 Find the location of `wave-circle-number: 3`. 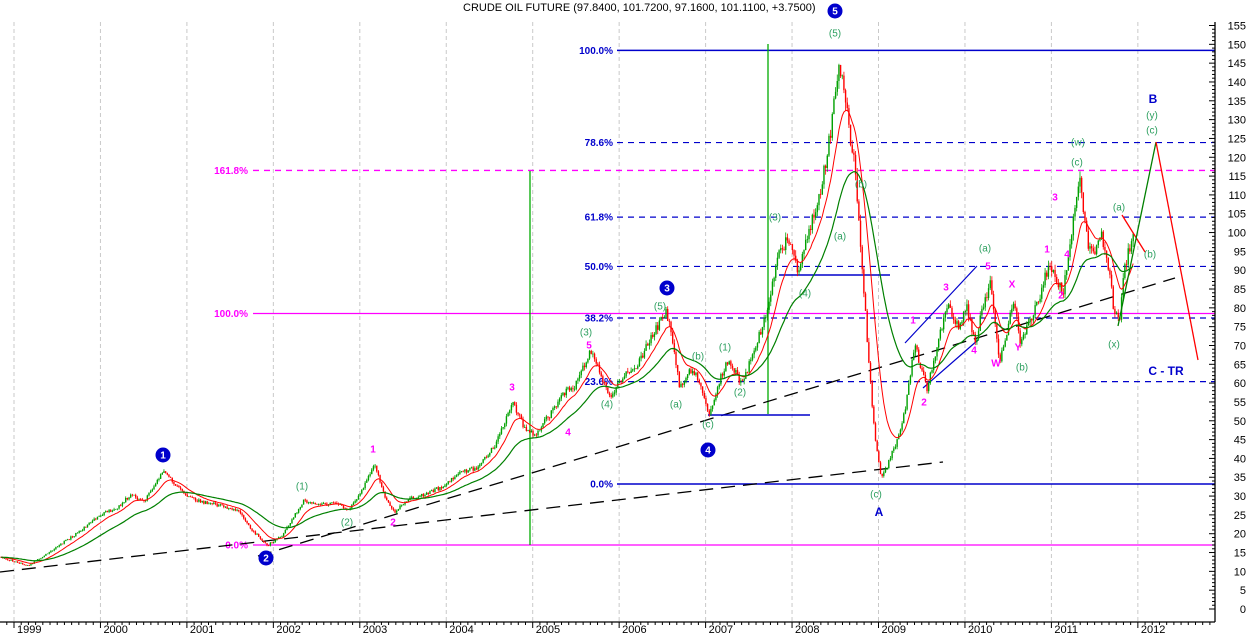

wave-circle-number: 3 is located at coordinates (667, 289).